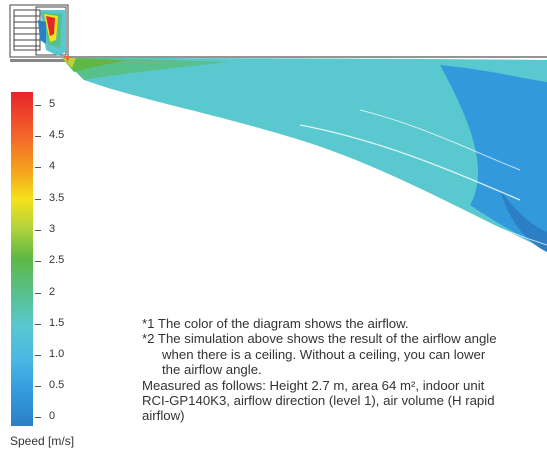 The image size is (547, 453). Describe the element at coordinates (56, 385) in the screenshot. I see `tick-label: 0.5` at that location.